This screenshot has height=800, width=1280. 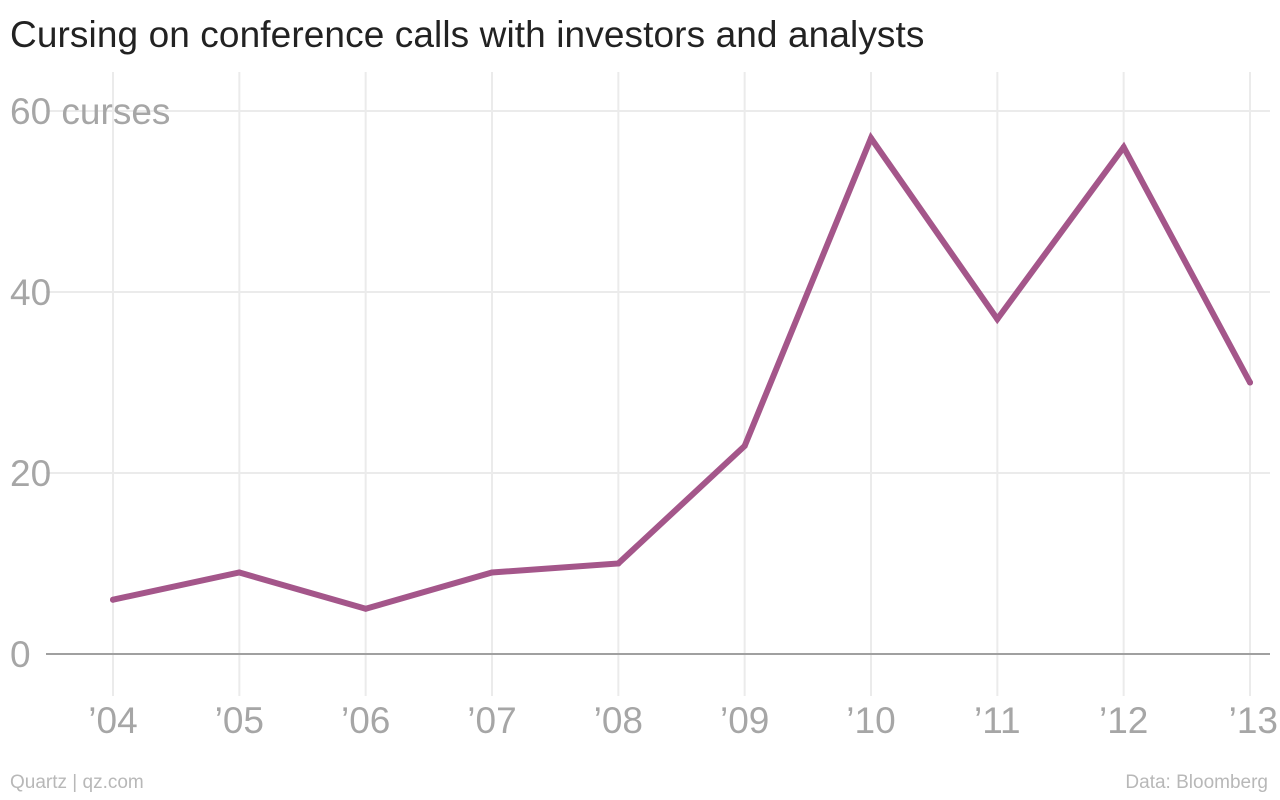 I want to click on y-tick-label: 40, so click(x=30, y=292).